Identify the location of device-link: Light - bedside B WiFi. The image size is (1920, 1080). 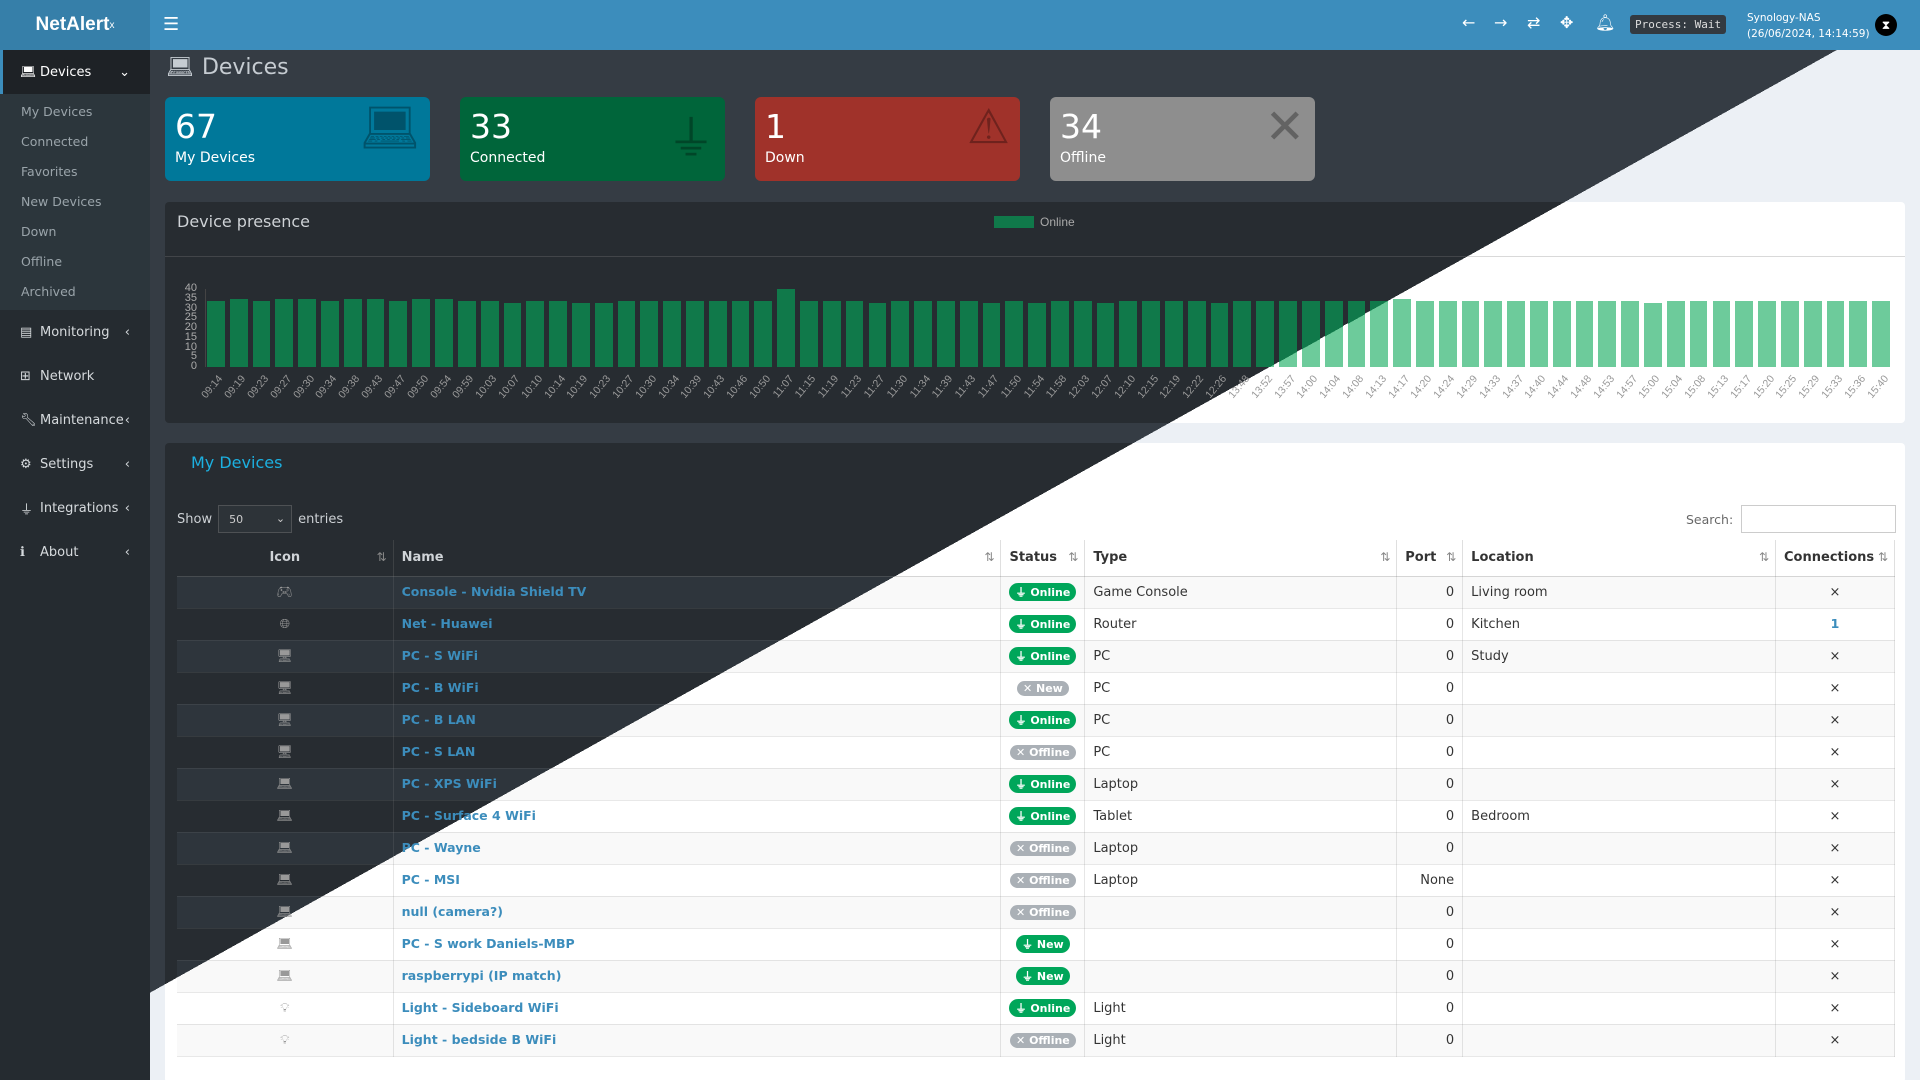
(479, 1039).